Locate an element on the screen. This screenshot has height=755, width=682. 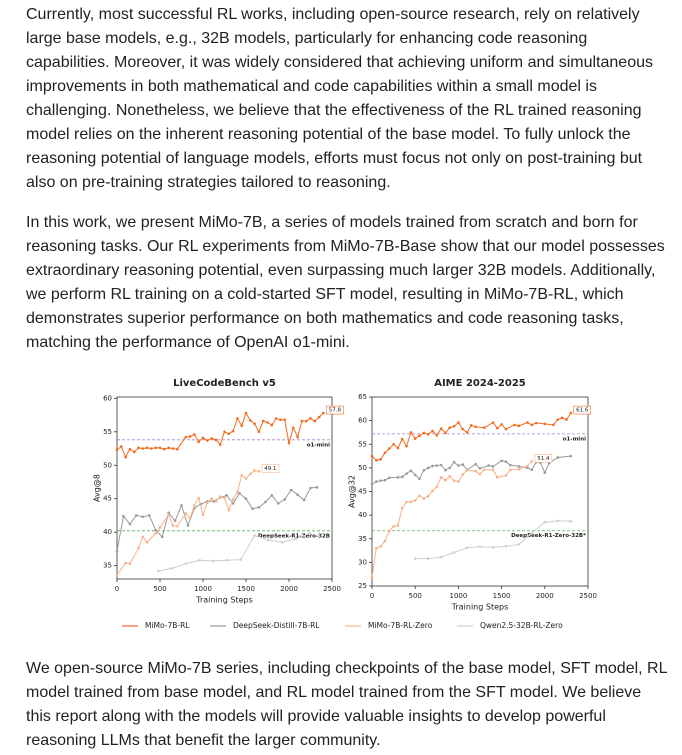
x-axis-label: Training Steps is located at coordinates (224, 600).